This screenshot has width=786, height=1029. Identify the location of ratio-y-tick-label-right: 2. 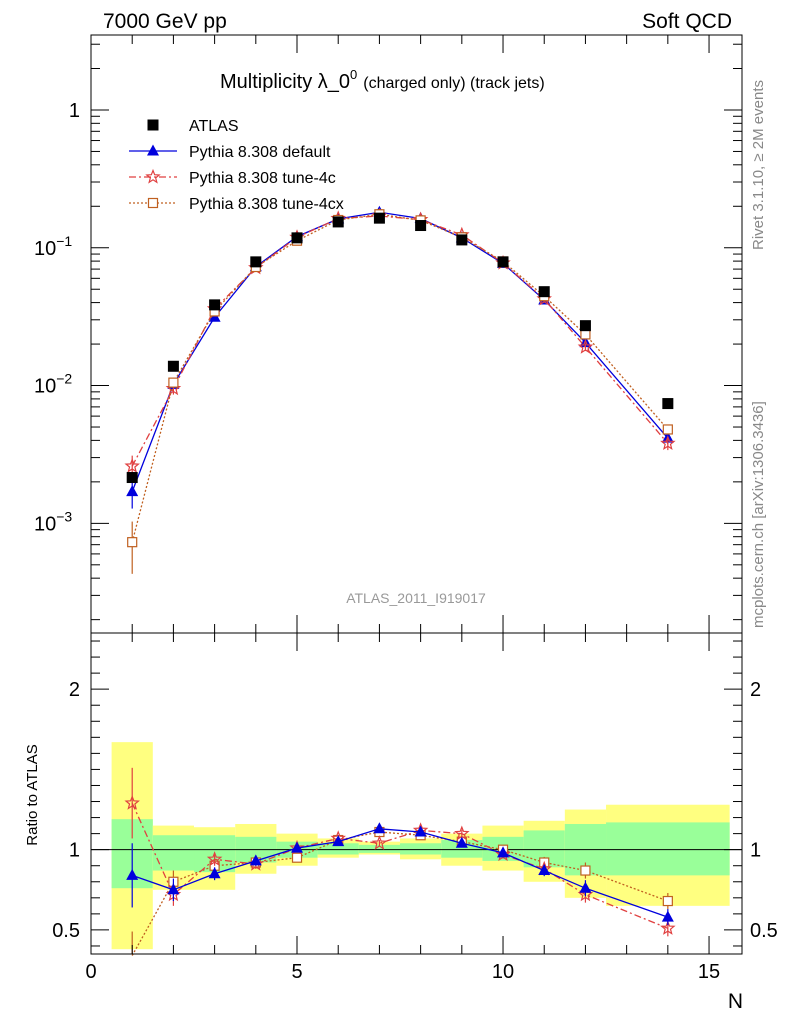
(755, 690).